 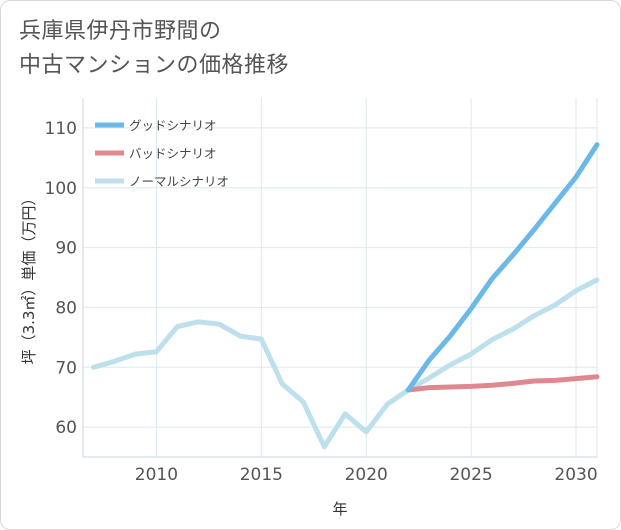 I want to click on y-axis-label: 坪（3.3㎡）単価（万円）, so click(x=29, y=278).